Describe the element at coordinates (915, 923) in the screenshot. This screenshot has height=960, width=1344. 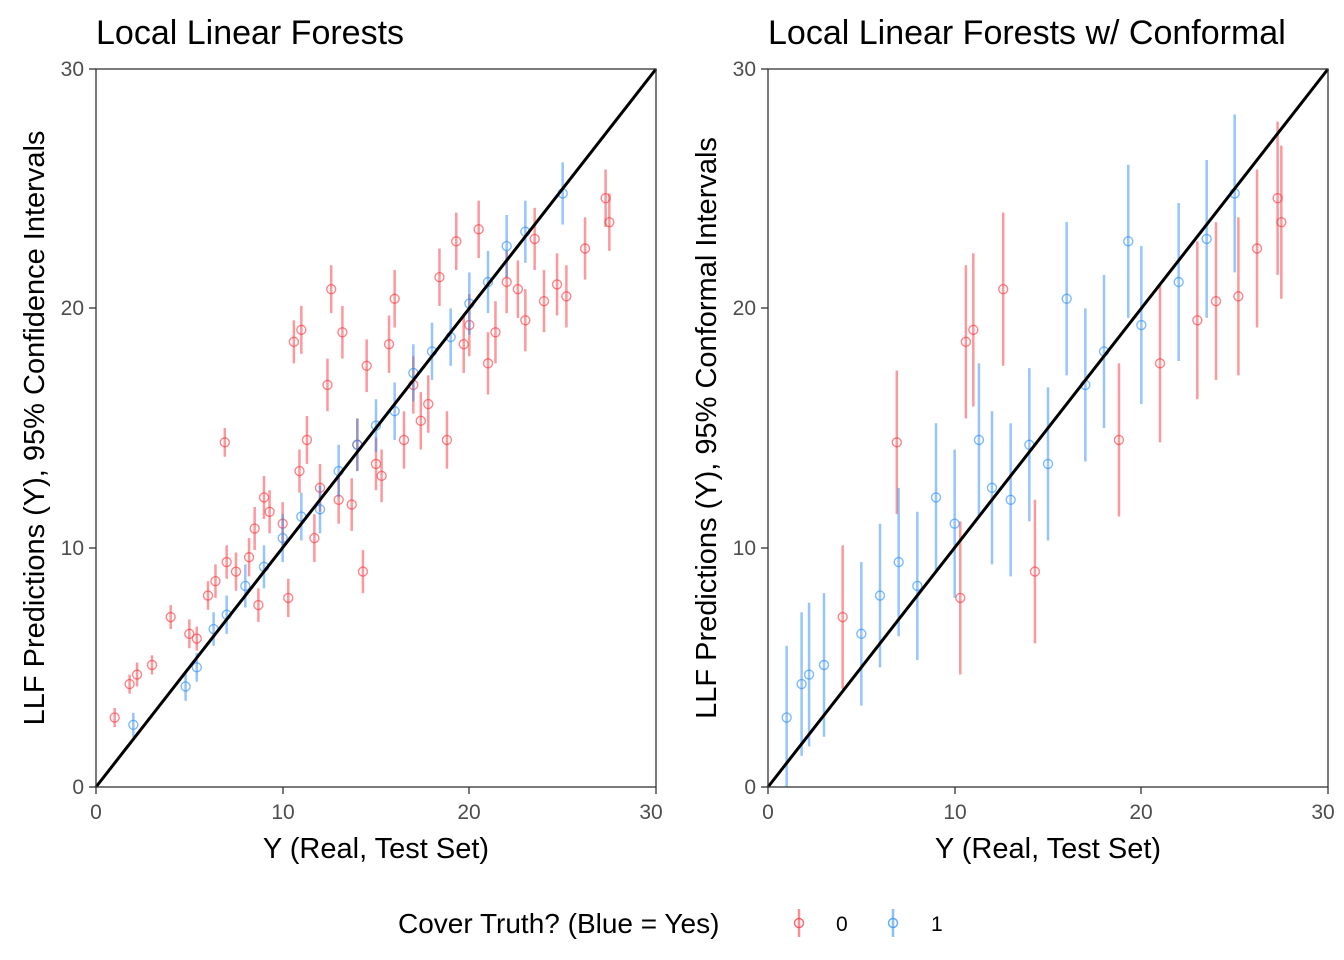
I see `legend-key-1: 1` at that location.